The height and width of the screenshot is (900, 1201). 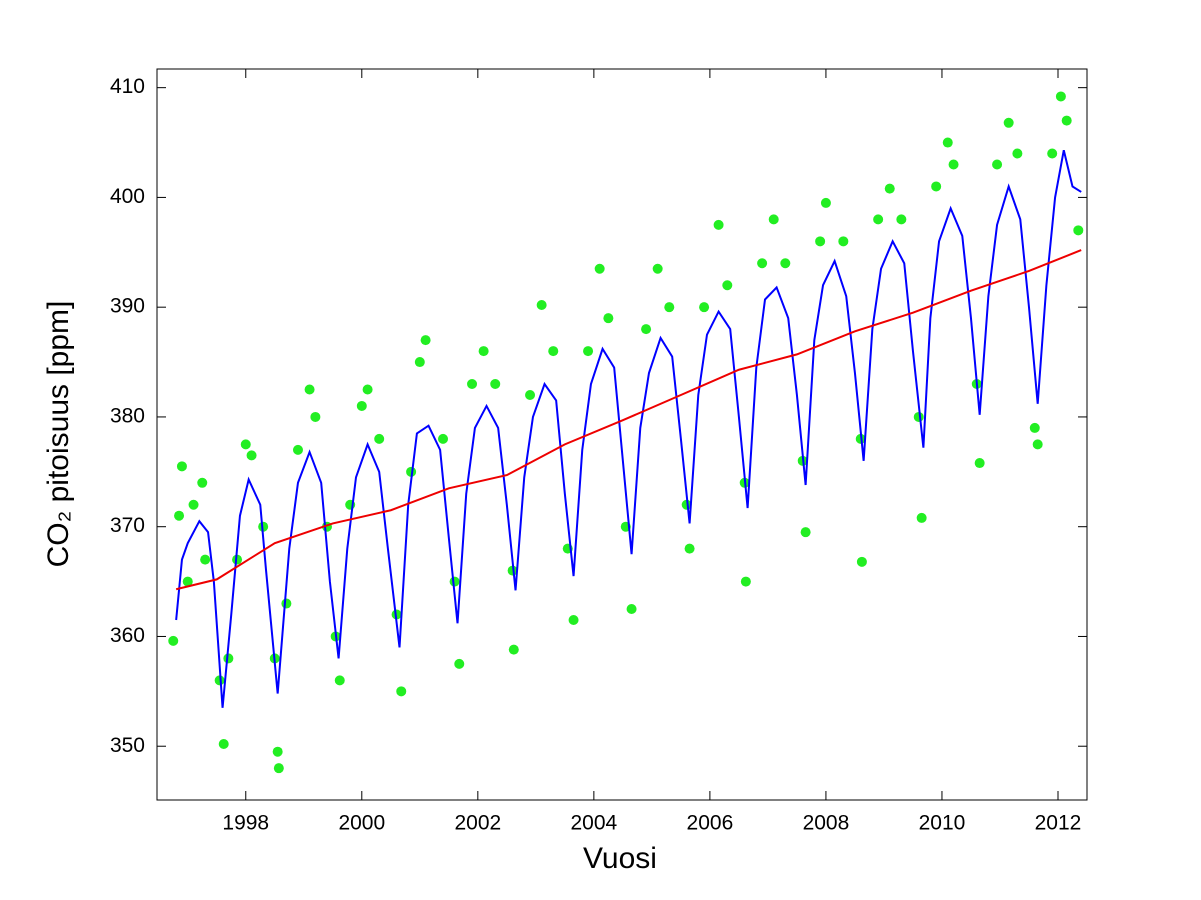 What do you see at coordinates (127, 635) in the screenshot?
I see `y-tick-label: 360` at bounding box center [127, 635].